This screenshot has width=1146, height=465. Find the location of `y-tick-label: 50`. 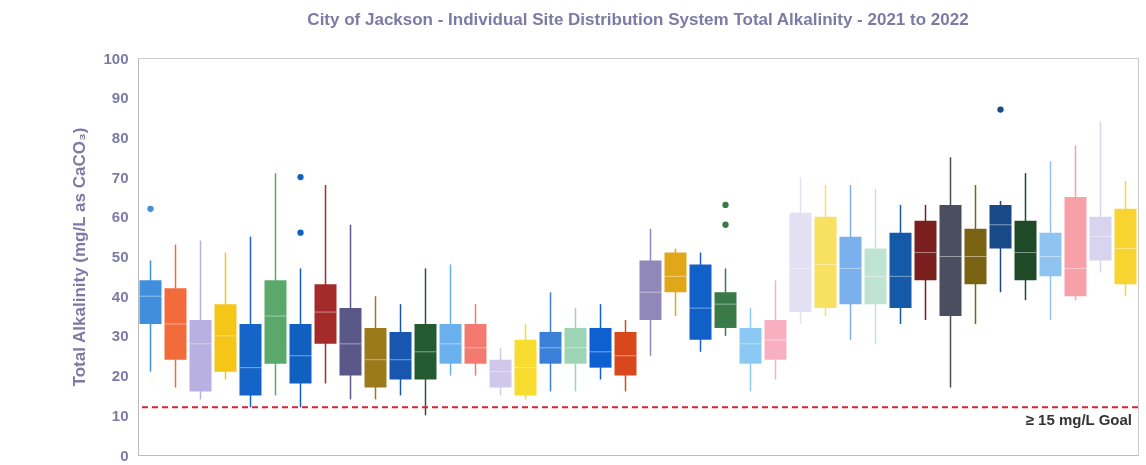

y-tick-label: 50 is located at coordinates (120, 256).